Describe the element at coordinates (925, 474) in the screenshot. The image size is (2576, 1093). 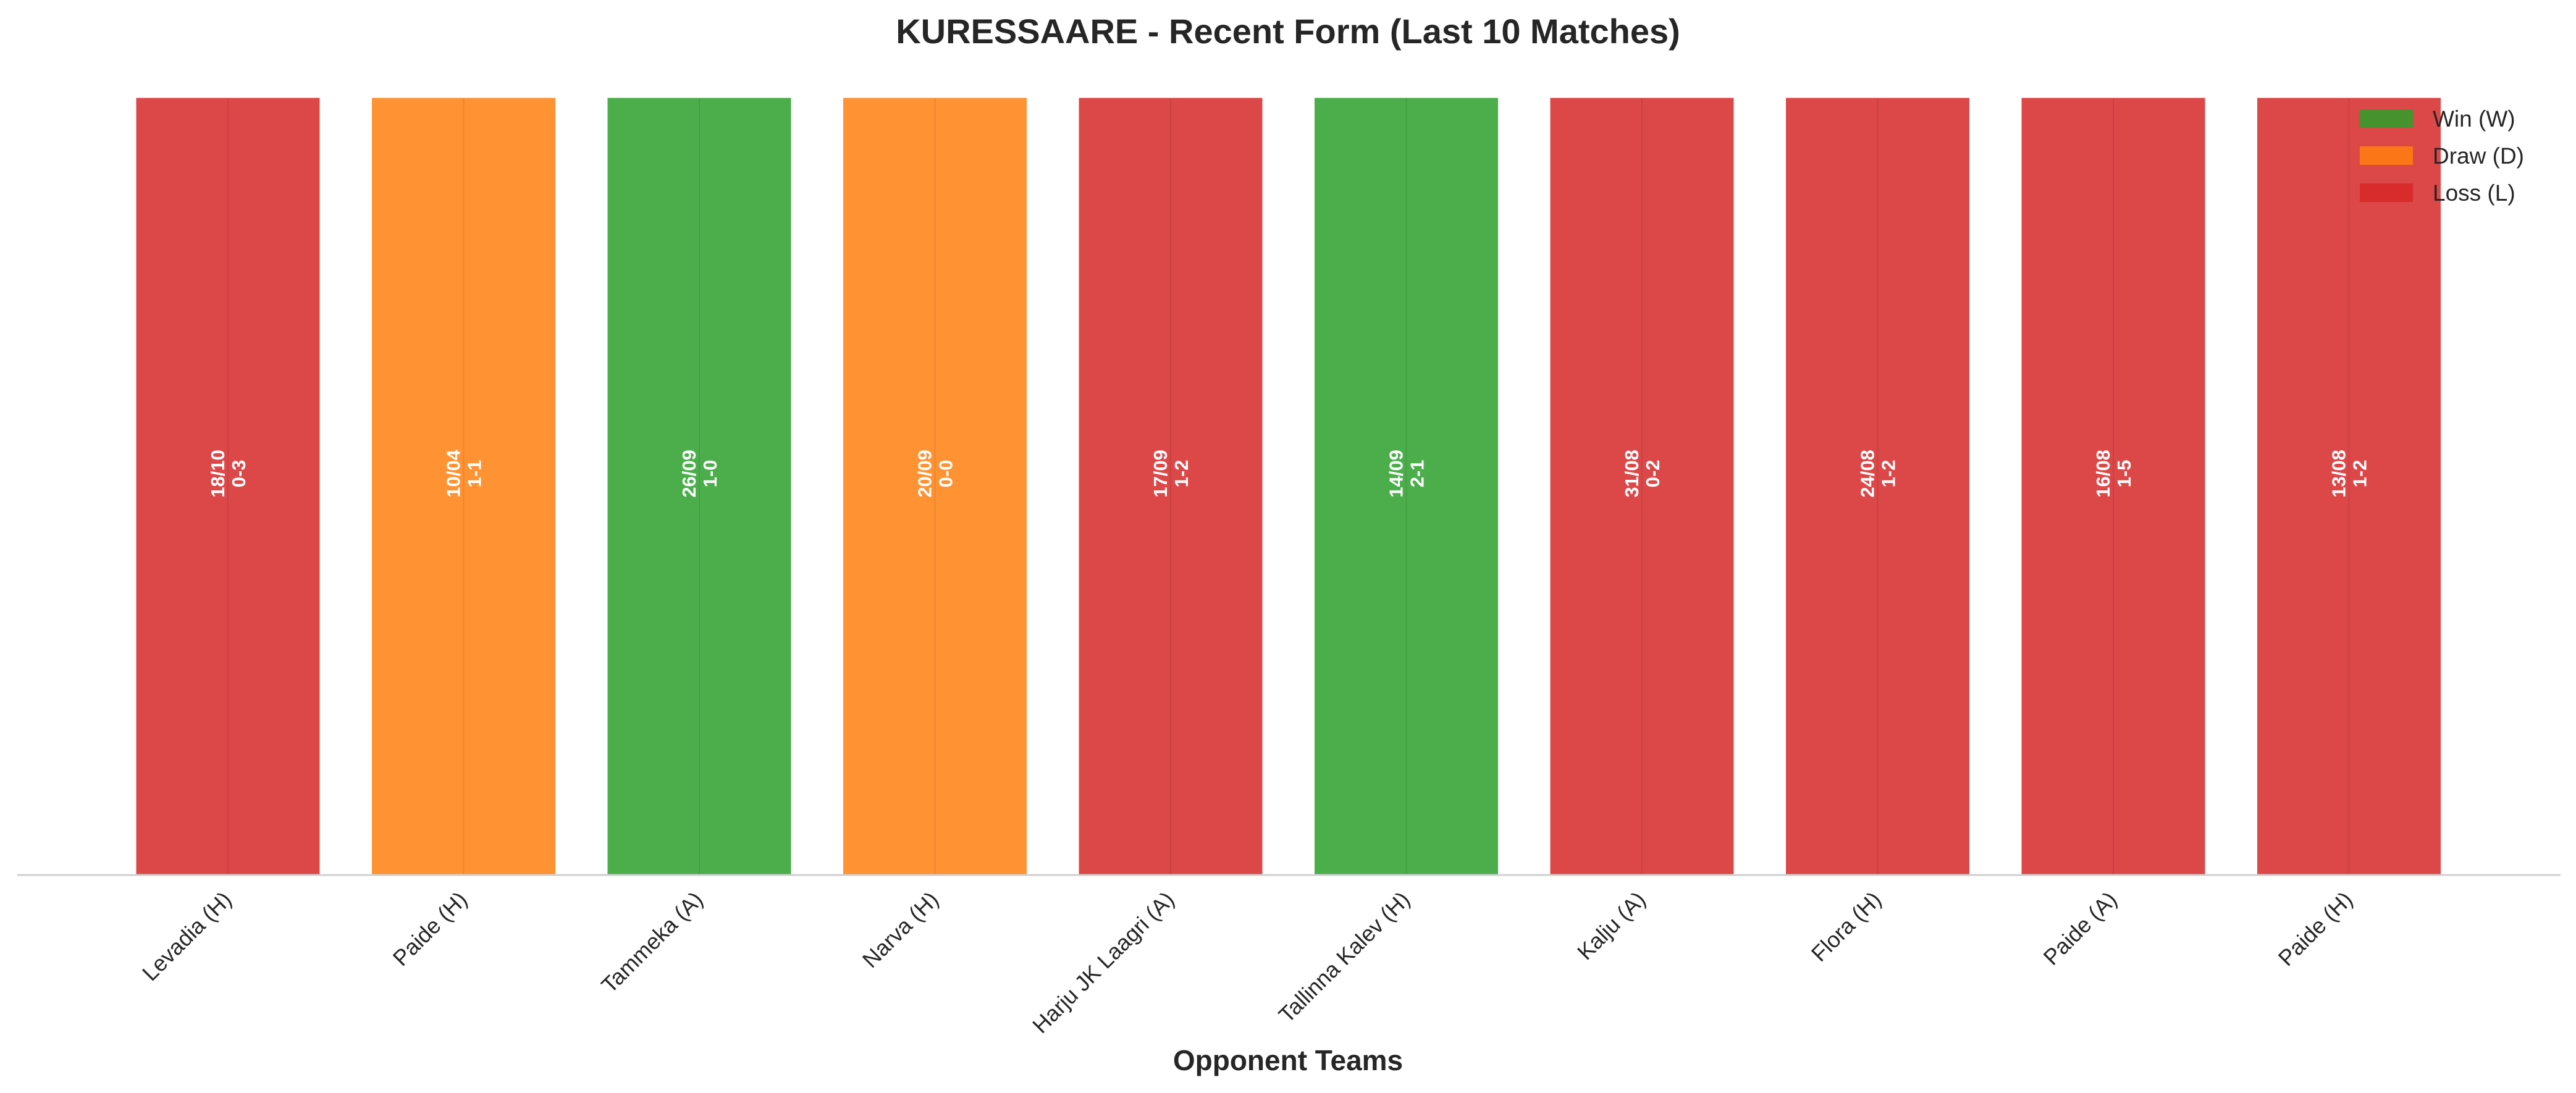
I see `bar-date: 20/09` at that location.